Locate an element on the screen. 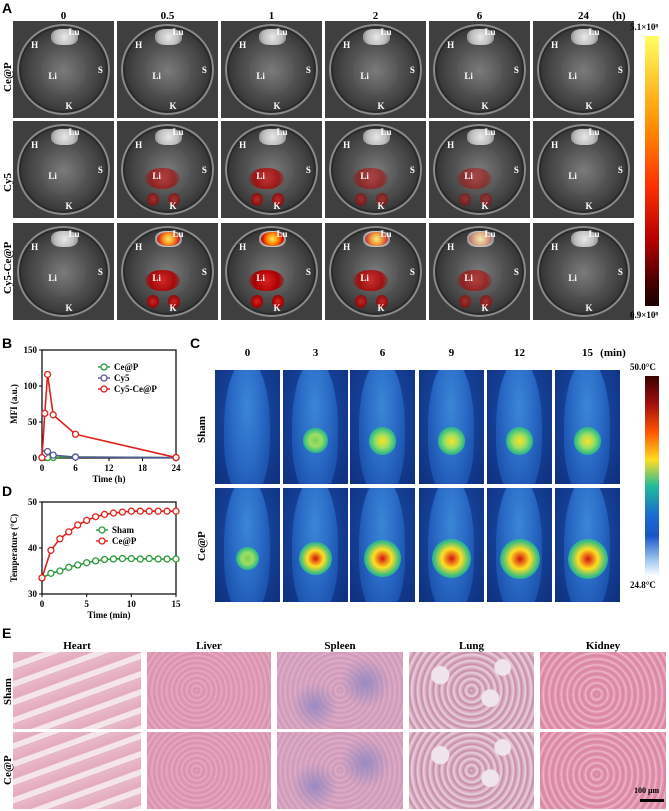  panel-c-time-header: 3 is located at coordinates (315, 353).